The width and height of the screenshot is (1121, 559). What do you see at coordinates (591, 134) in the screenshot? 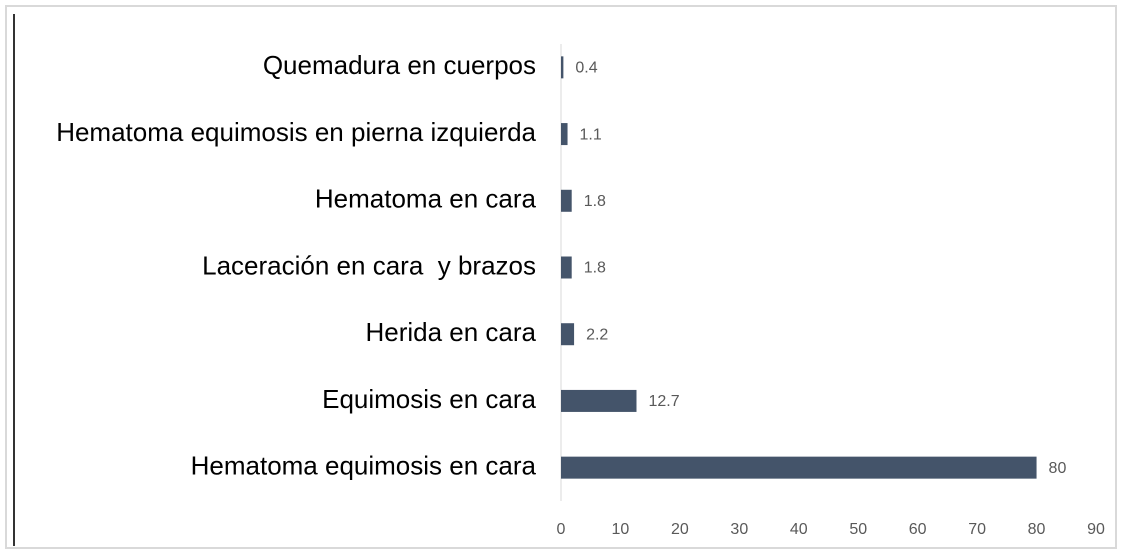
I see `data-label: 1.1` at bounding box center [591, 134].